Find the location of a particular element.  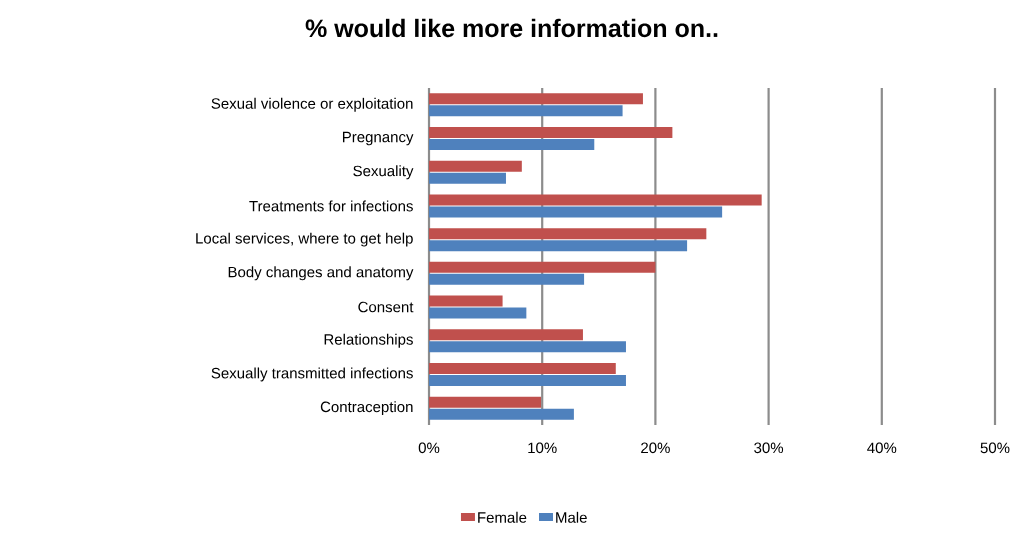

y-tick-label: Sexual violence or exploitation is located at coordinates (312, 104).